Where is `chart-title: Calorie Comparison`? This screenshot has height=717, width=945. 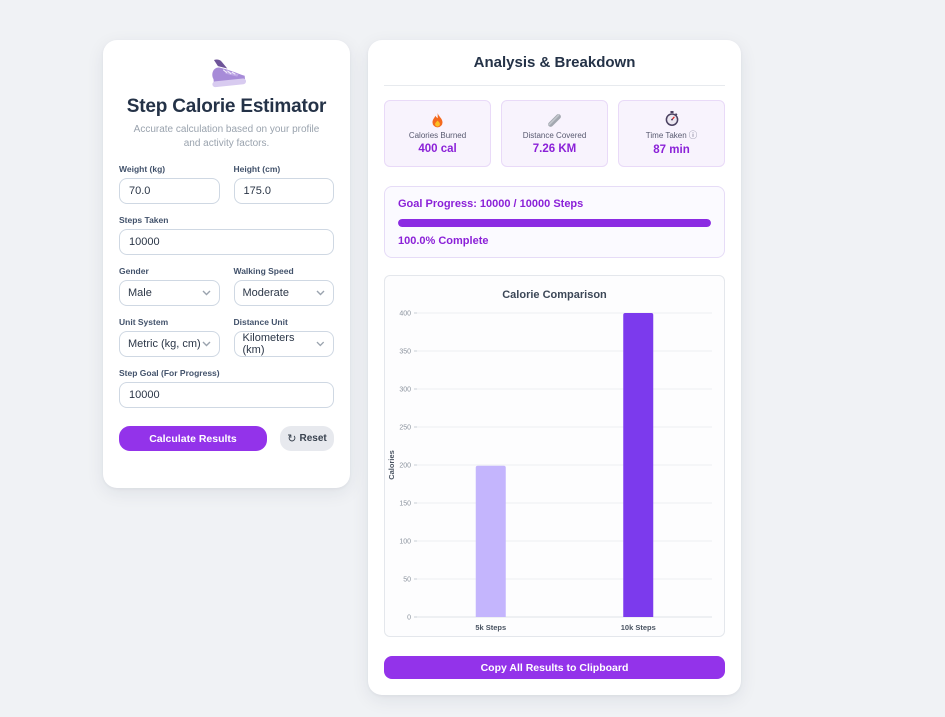
chart-title: Calorie Comparison is located at coordinates (554, 295).